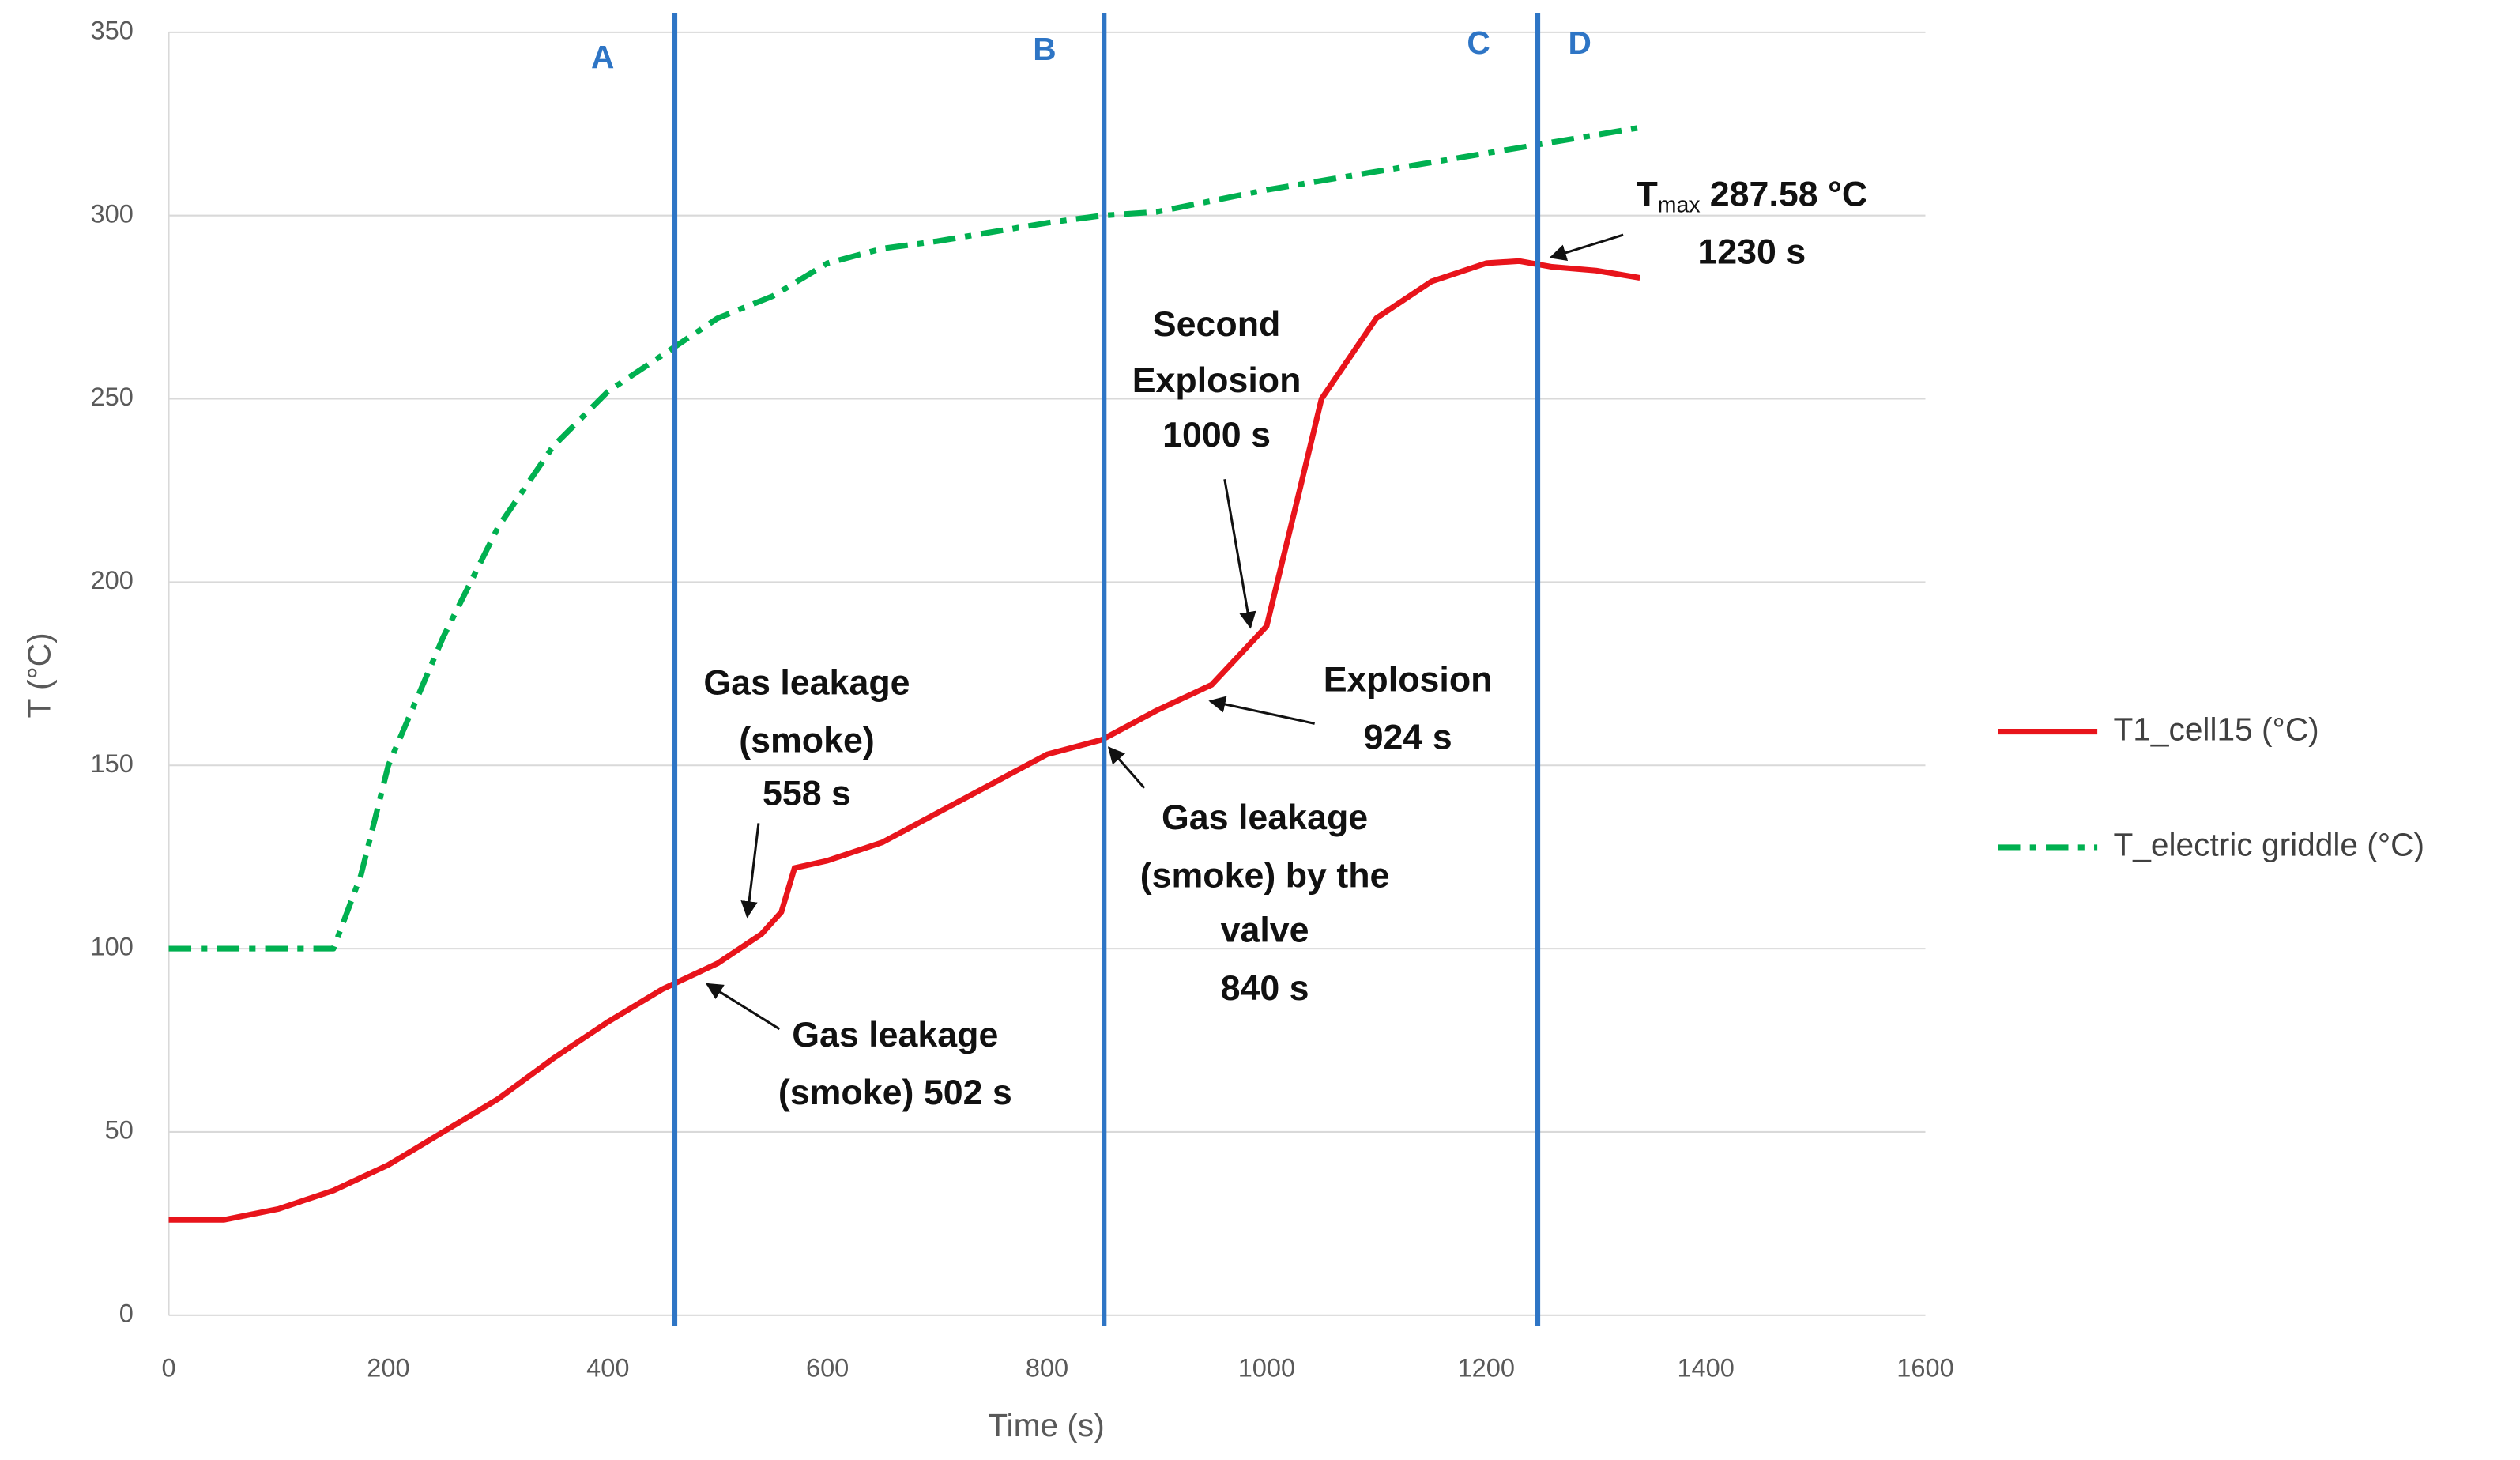 Image resolution: width=2520 pixels, height=1460 pixels. What do you see at coordinates (119, 1131) in the screenshot?
I see `y-tick-label: 50` at bounding box center [119, 1131].